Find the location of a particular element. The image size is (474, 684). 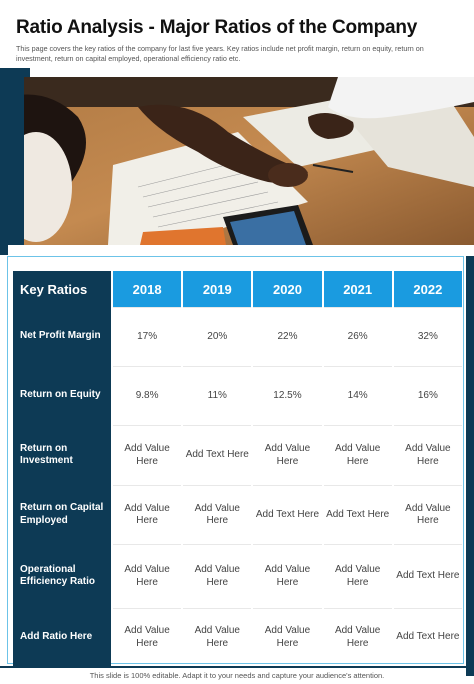

accent-bar-left is located at coordinates (4, 166).